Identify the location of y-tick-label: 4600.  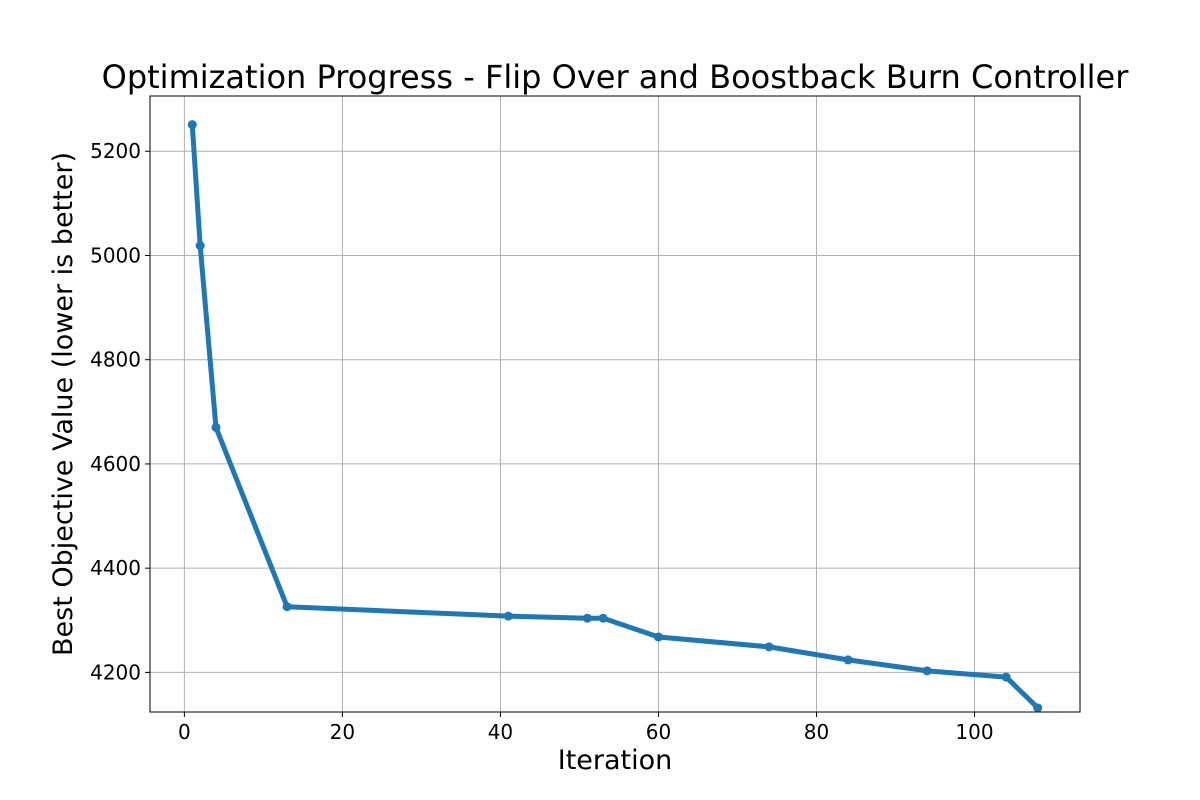
(115, 464).